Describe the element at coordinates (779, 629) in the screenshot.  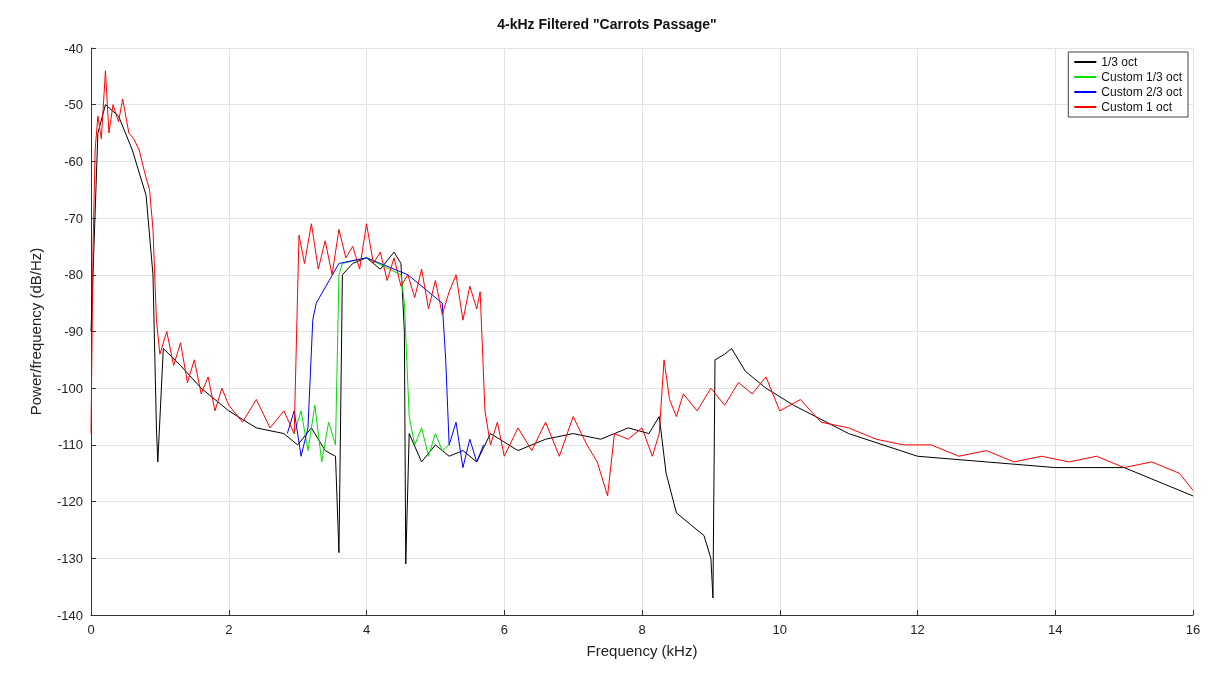
I see `x-tick-label: 10` at that location.